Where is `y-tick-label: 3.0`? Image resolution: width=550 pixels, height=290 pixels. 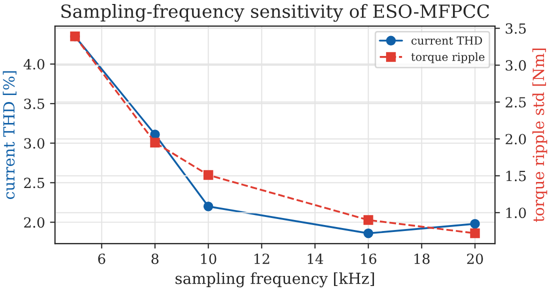
y-tick-label: 3.0 is located at coordinates (34, 143).